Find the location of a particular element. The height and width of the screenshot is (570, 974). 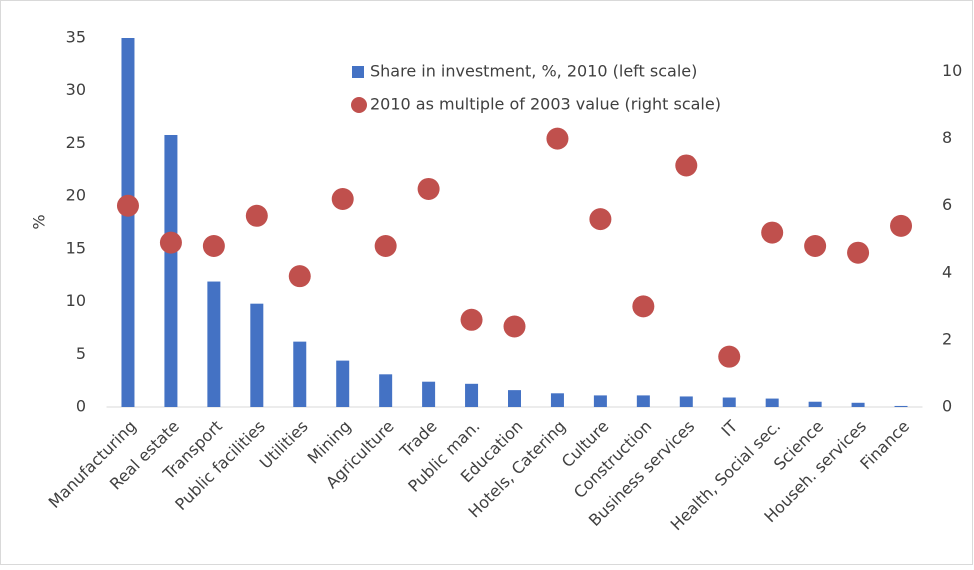

y-tick-label: 10 is located at coordinates (76, 300).